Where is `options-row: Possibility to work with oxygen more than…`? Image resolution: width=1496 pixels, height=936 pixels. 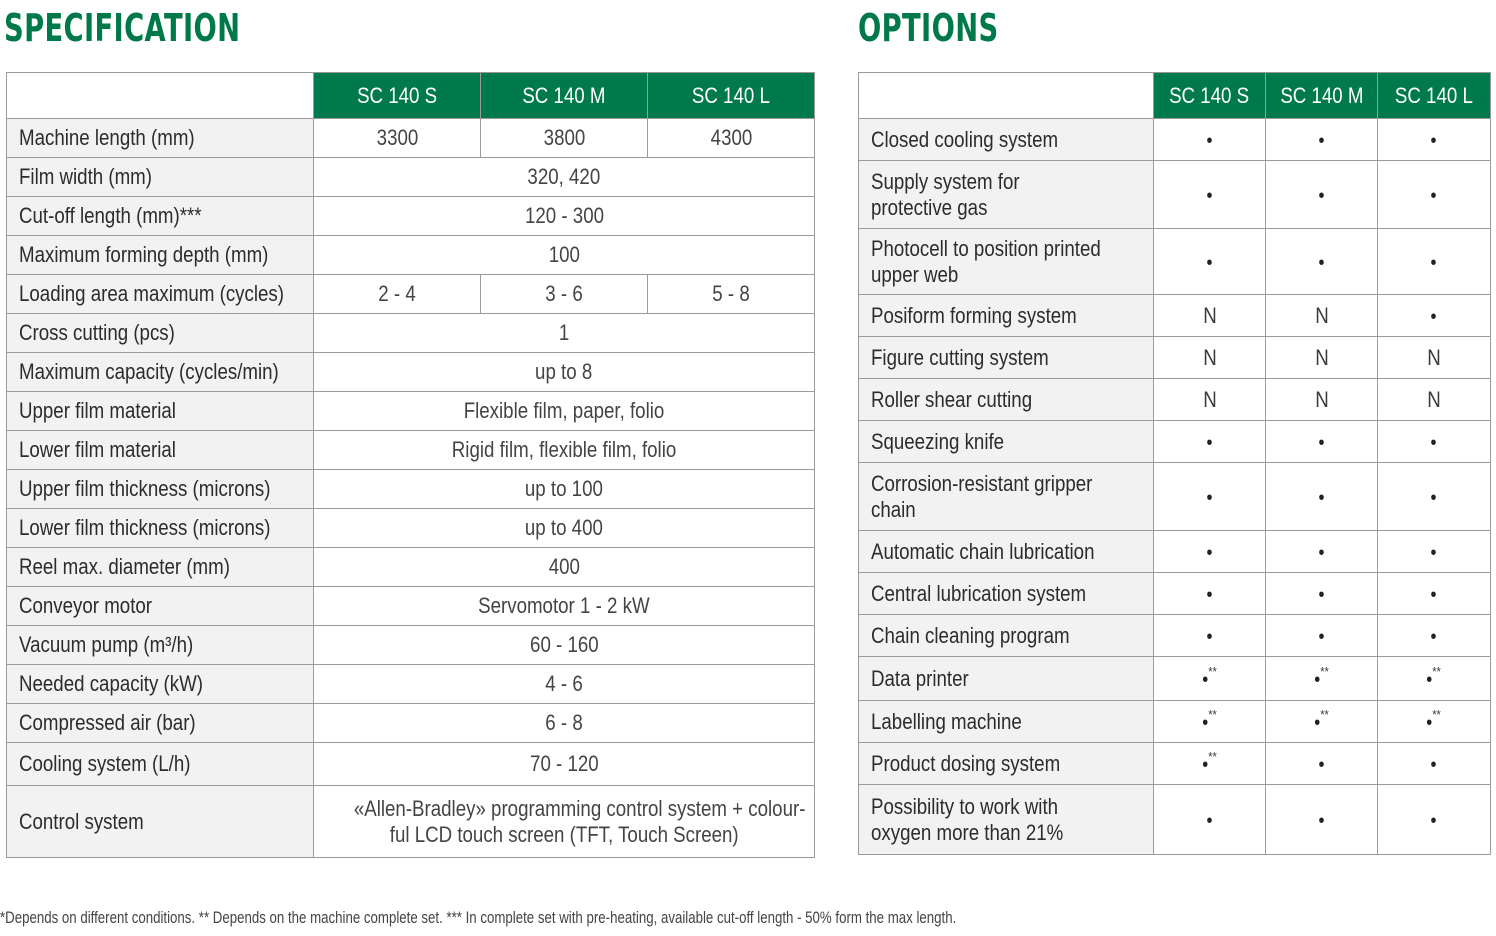 options-row: Possibility to work with oxygen more than… is located at coordinates (1174, 819).